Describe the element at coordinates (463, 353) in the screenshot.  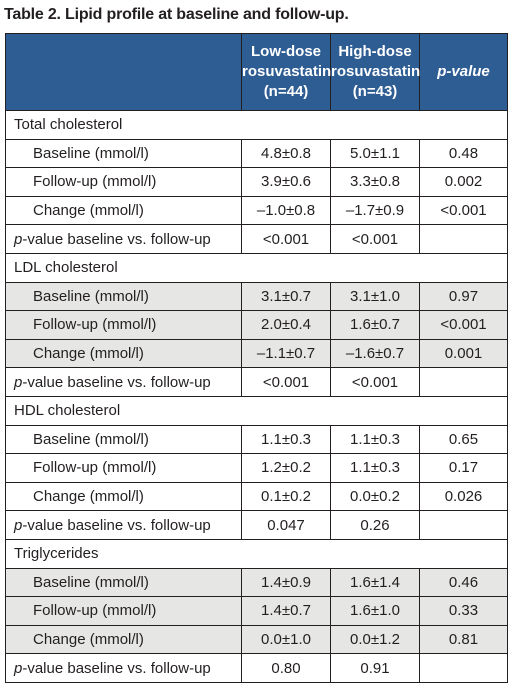
I see `p-value-cell: 0.001` at that location.